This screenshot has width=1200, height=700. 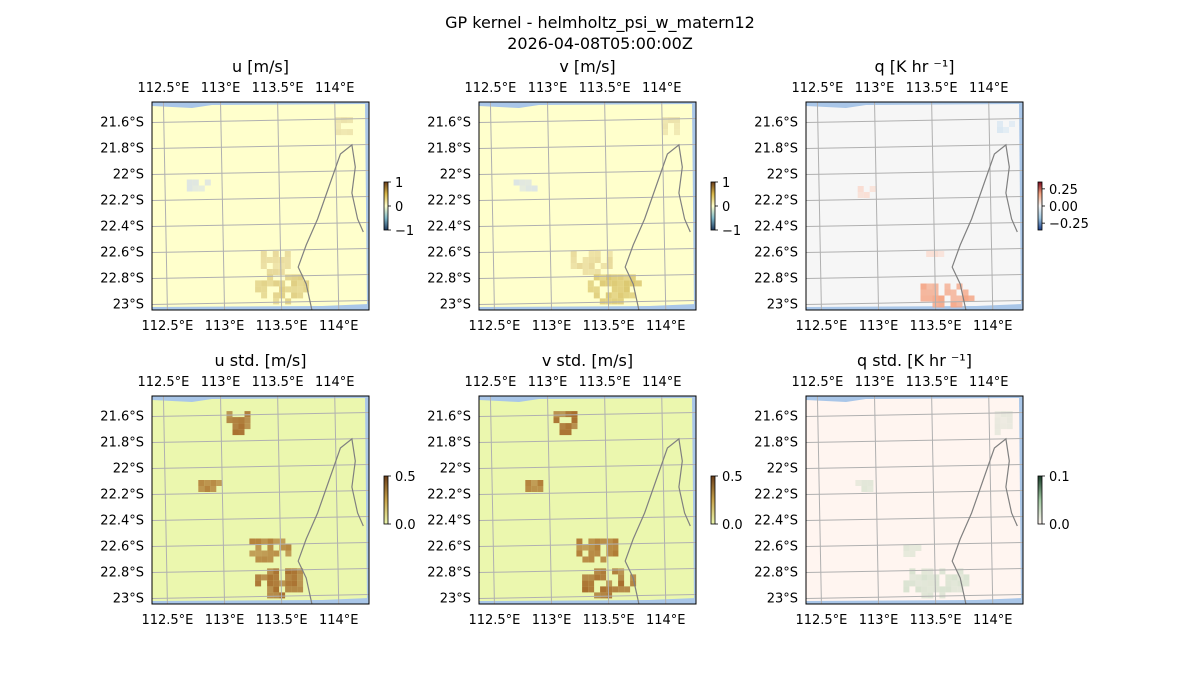 What do you see at coordinates (776, 547) in the screenshot?
I see `y-tick-label: 22.6°S` at bounding box center [776, 547].